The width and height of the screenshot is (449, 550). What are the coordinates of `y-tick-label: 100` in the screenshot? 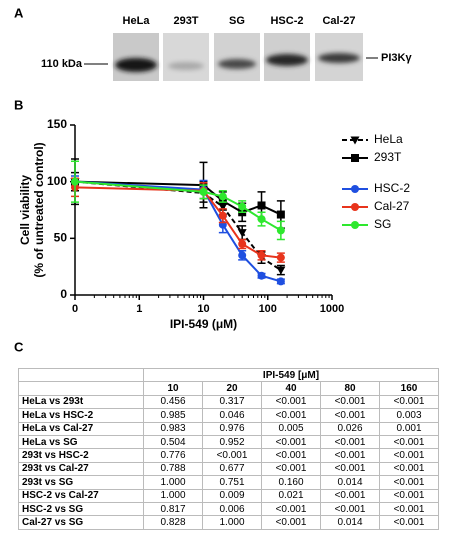 It's located at (57, 181).